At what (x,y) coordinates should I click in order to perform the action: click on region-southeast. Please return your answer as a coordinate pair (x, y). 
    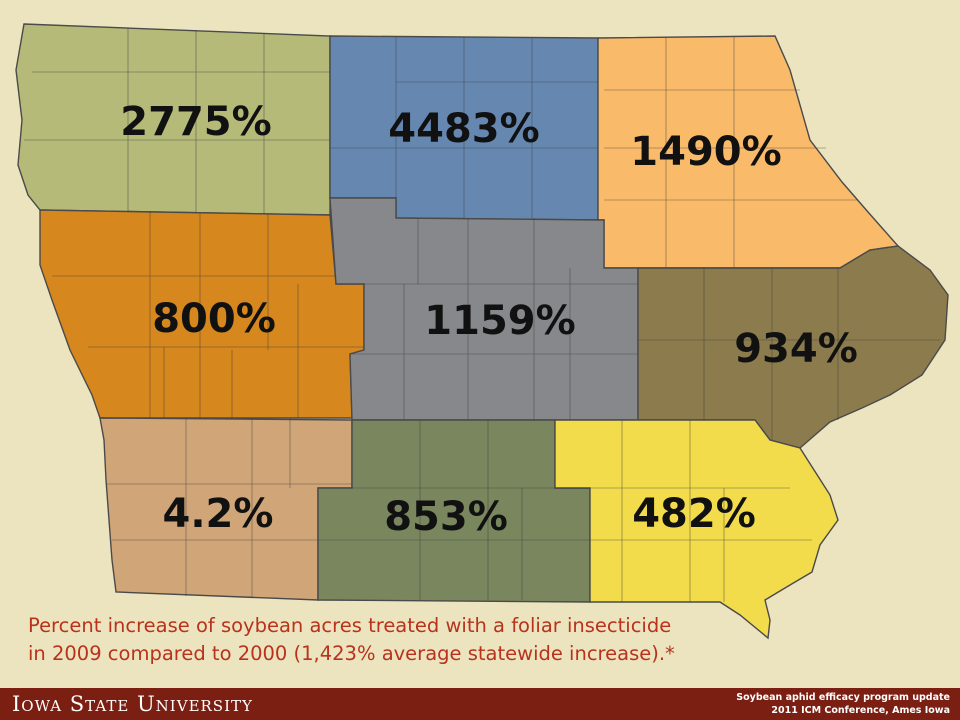
    Looking at the image, I should click on (696, 529).